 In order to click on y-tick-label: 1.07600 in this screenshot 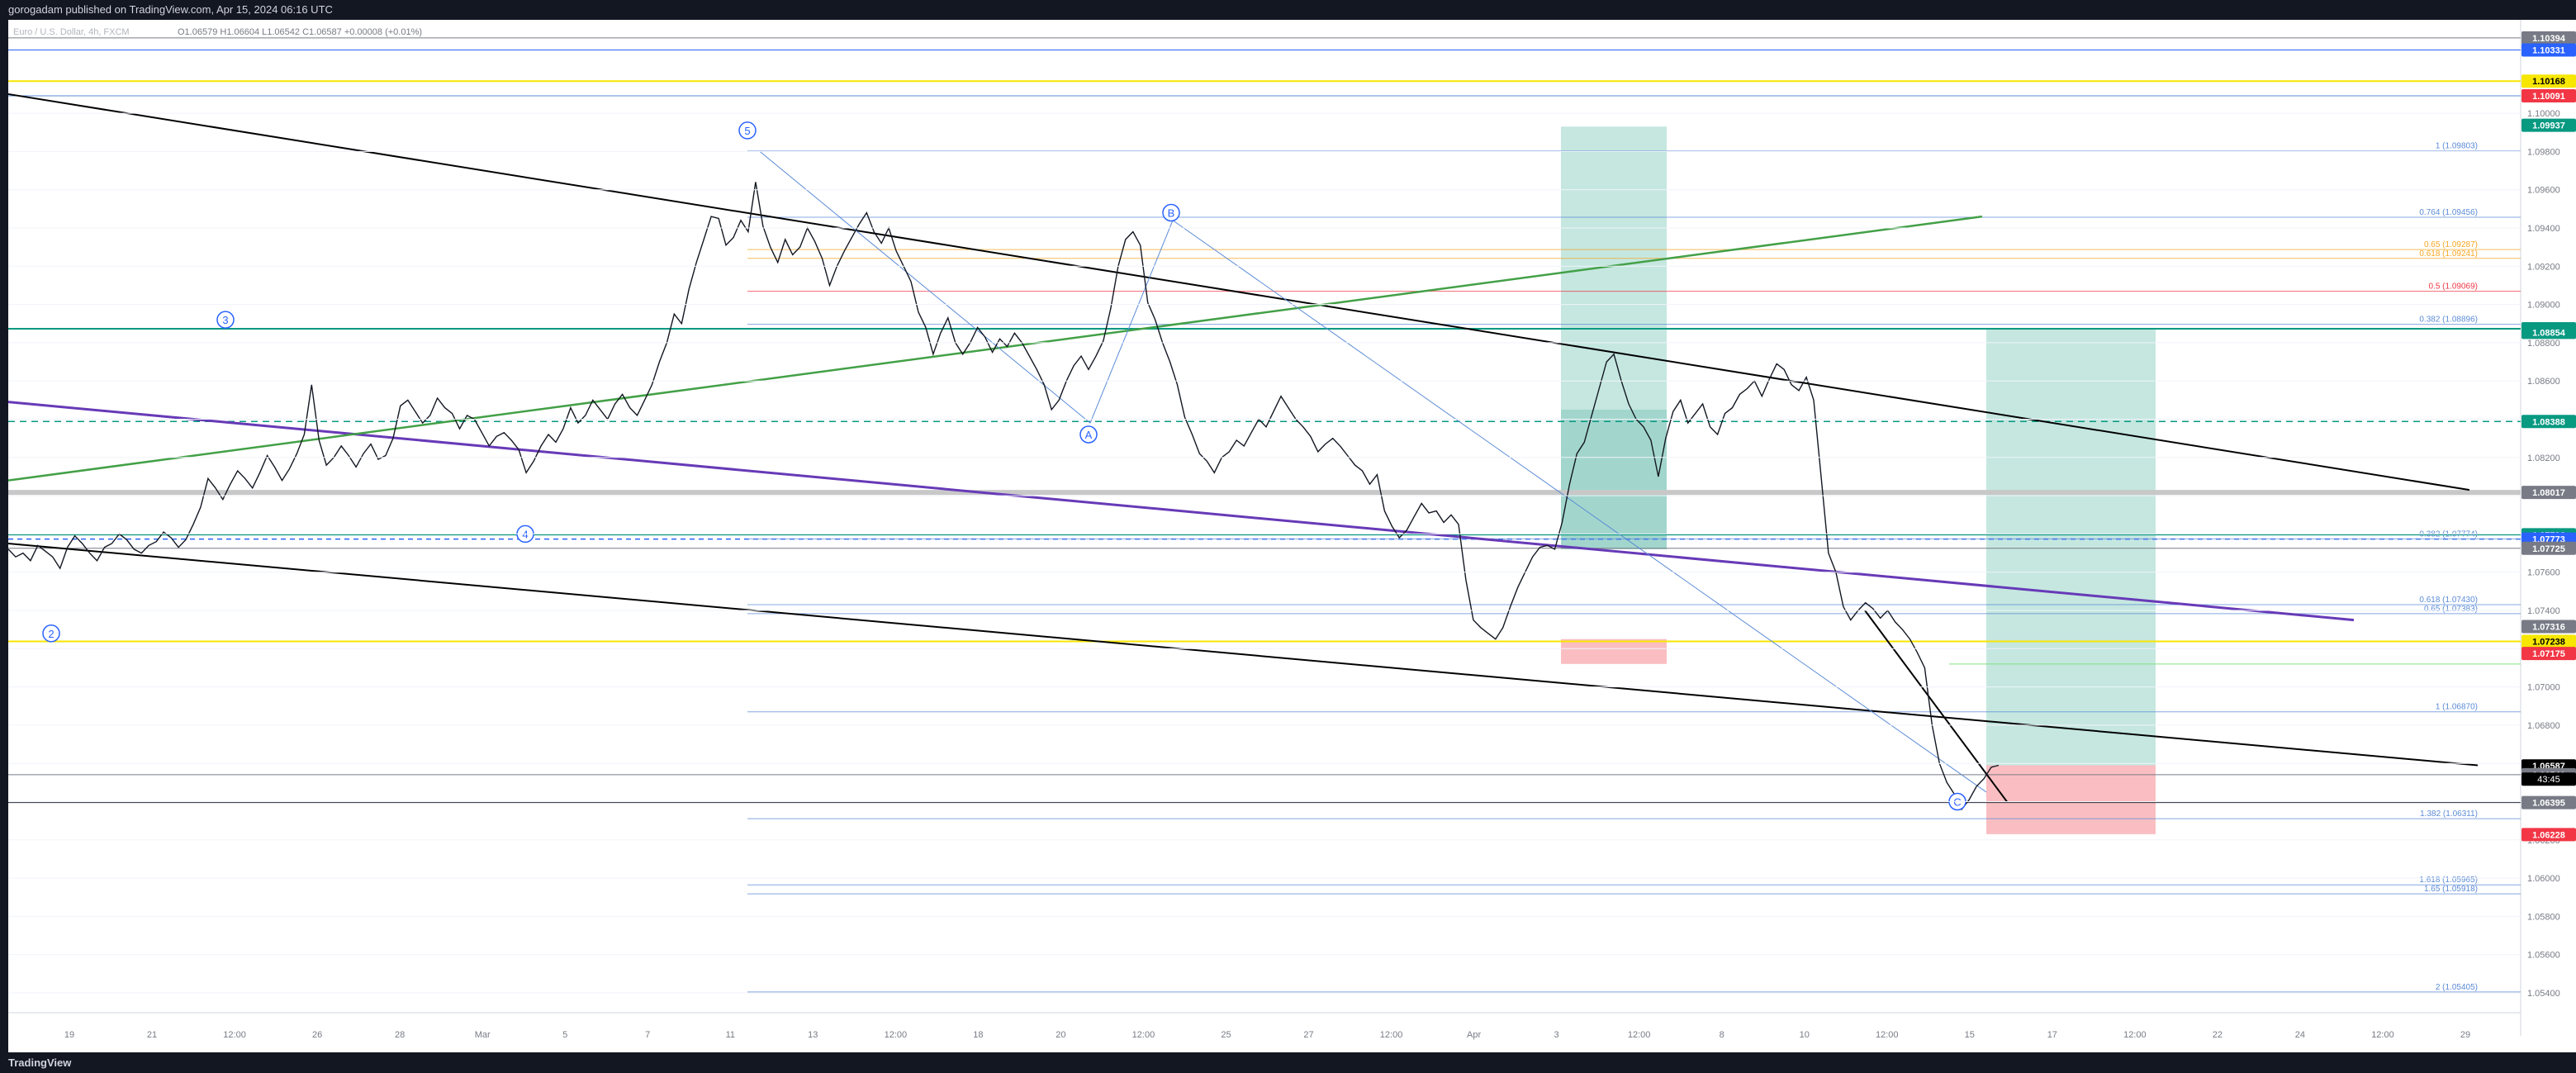, I will do `click(2543, 573)`.